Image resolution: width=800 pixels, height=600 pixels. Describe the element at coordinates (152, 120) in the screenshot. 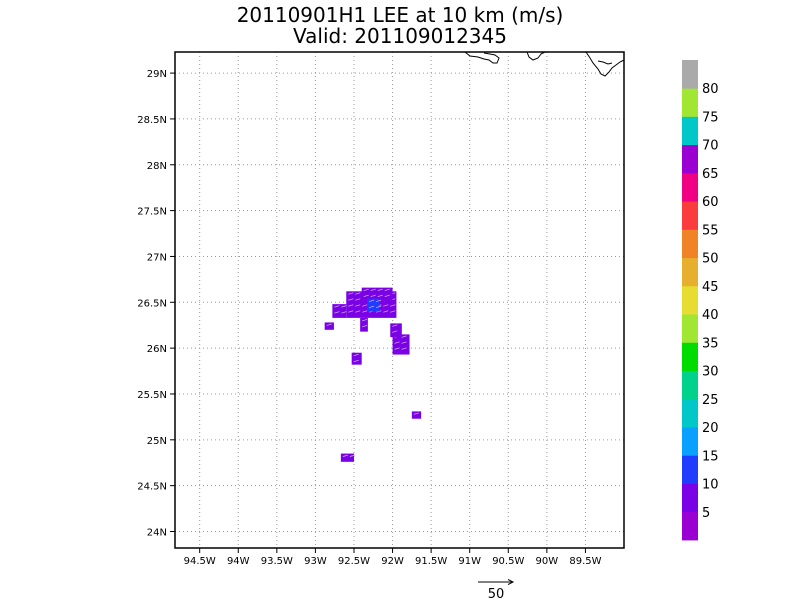

I see `y-tick-label: 28.5N` at that location.